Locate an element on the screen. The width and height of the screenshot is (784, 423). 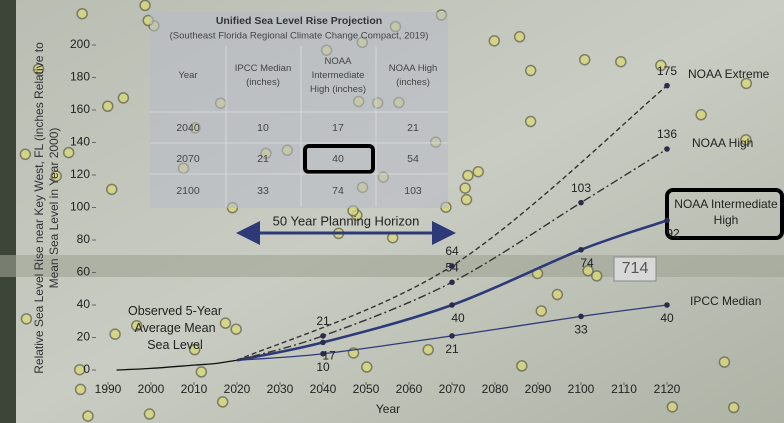
table-cell: 103 is located at coordinates (413, 191).